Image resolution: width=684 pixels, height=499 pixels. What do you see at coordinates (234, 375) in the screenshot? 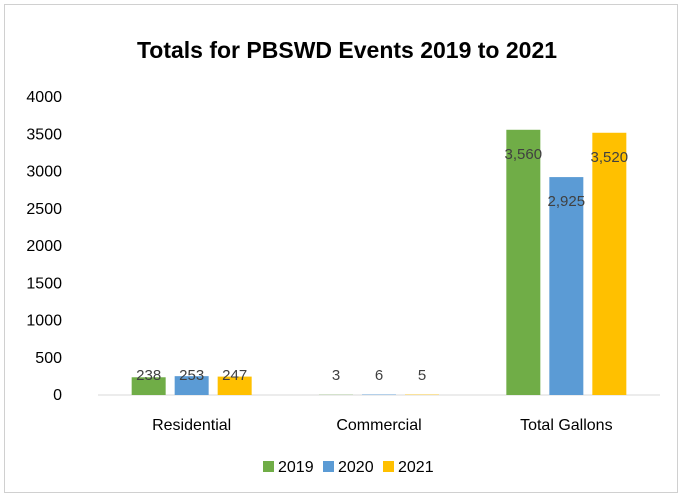
I see `data-label: 247` at bounding box center [234, 375].